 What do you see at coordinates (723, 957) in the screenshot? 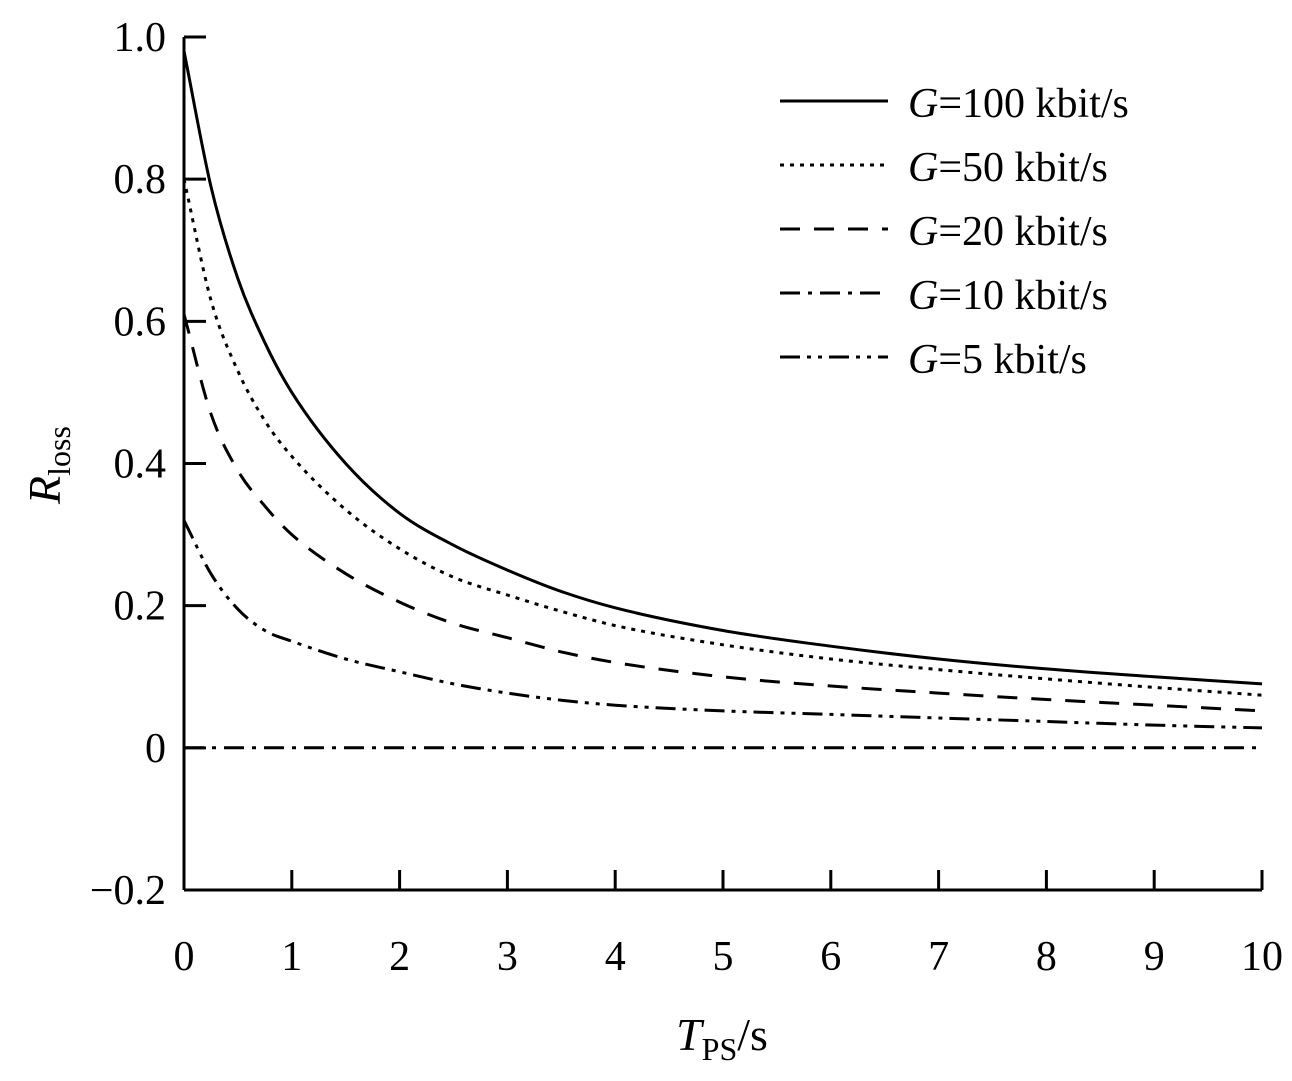
I see `x-tick-label: 5` at bounding box center [723, 957].